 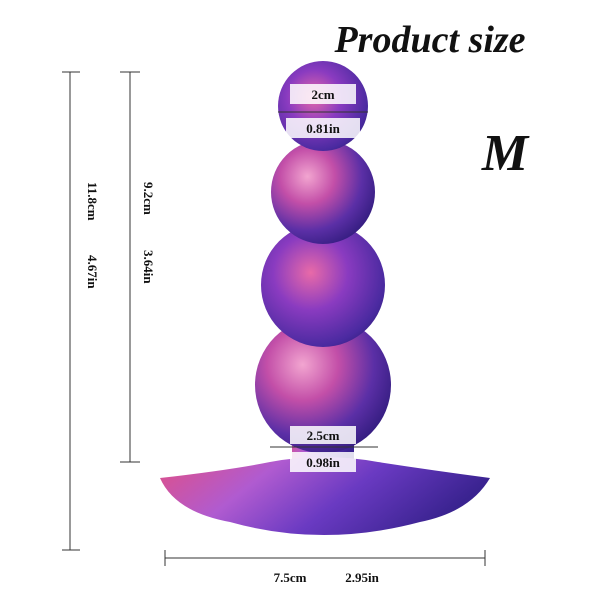 What do you see at coordinates (92, 272) in the screenshot?
I see `total-length-in: 4.67in` at bounding box center [92, 272].